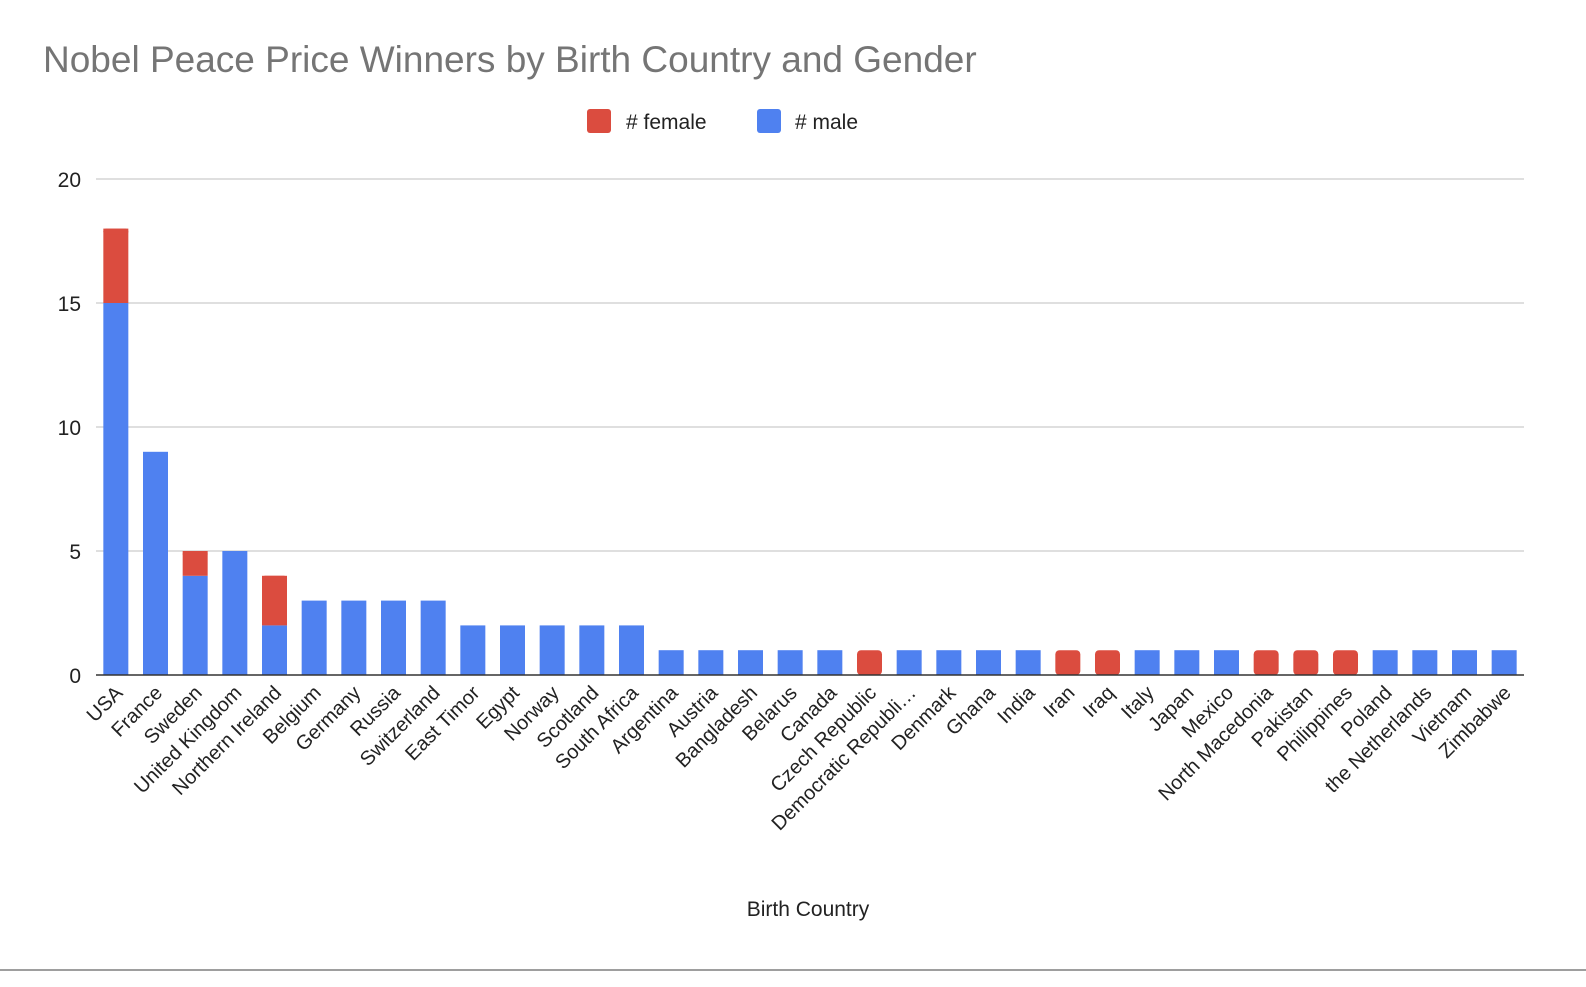 The width and height of the screenshot is (1586, 987). Describe the element at coordinates (75, 552) in the screenshot. I see `y-tick-label: 5` at that location.